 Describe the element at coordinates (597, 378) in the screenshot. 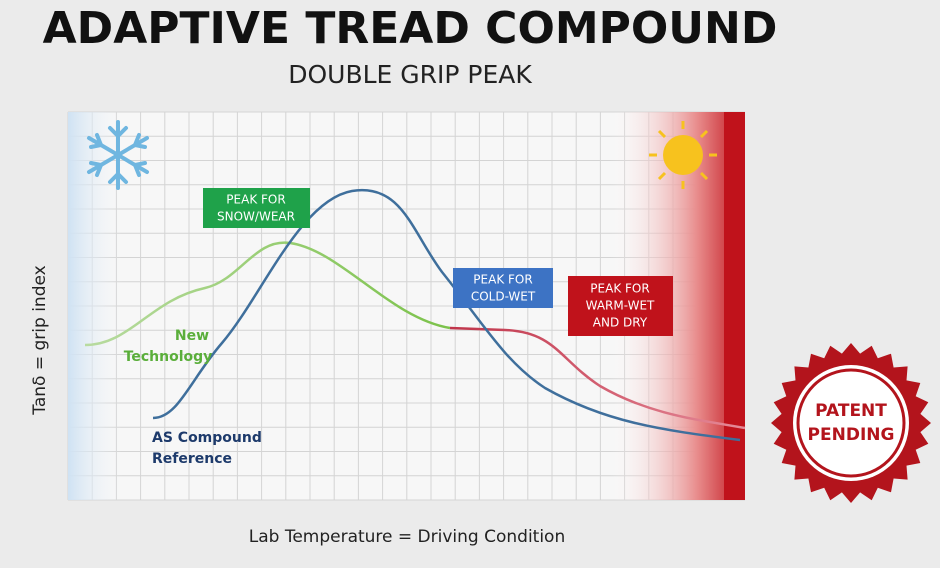

I see `new-technology-curve-warm` at that location.